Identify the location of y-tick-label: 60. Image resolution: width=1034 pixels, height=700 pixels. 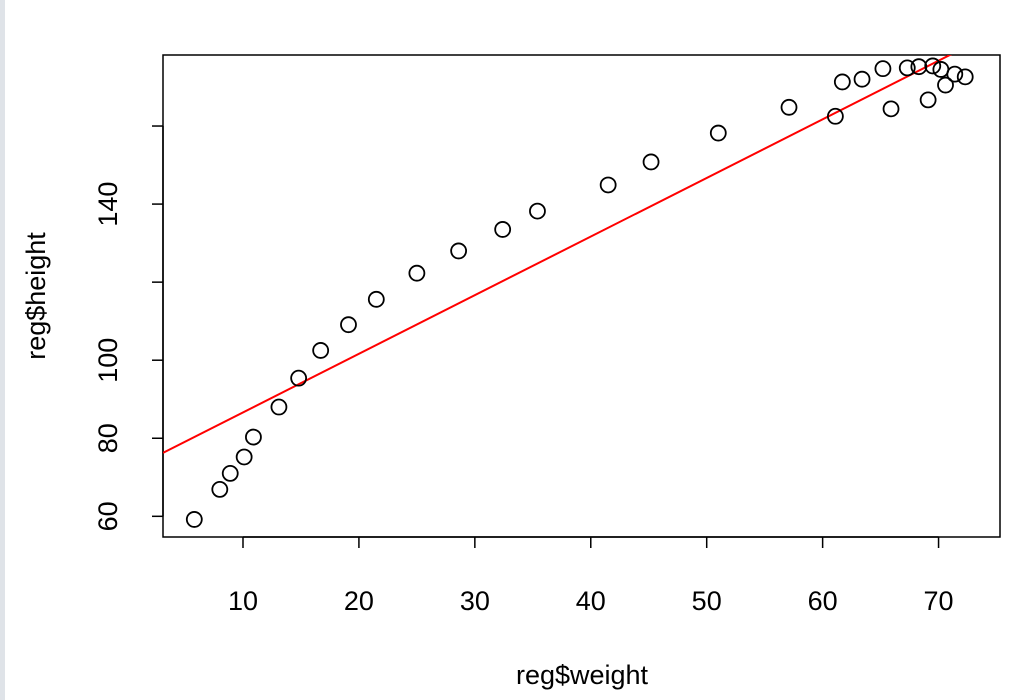
(108, 516).